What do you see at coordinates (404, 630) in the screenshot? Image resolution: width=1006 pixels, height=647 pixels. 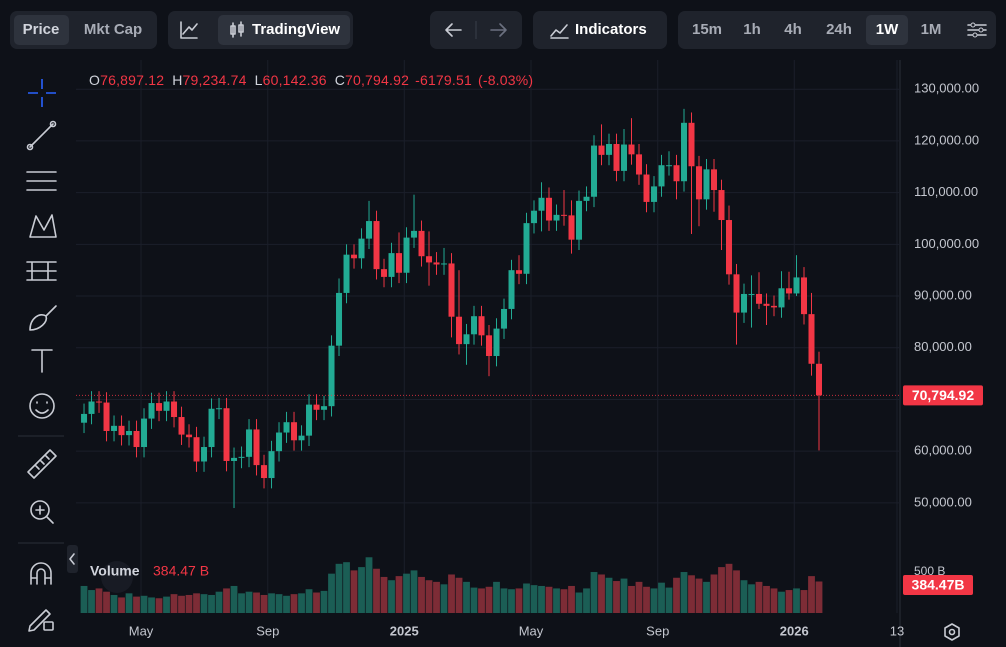 I see `x-tick-label: 2025` at bounding box center [404, 630].